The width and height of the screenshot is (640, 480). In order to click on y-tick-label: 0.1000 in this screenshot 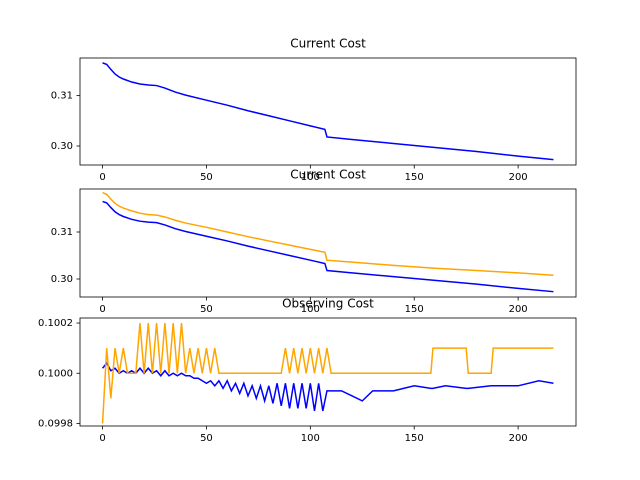, I will do `click(55, 373)`.